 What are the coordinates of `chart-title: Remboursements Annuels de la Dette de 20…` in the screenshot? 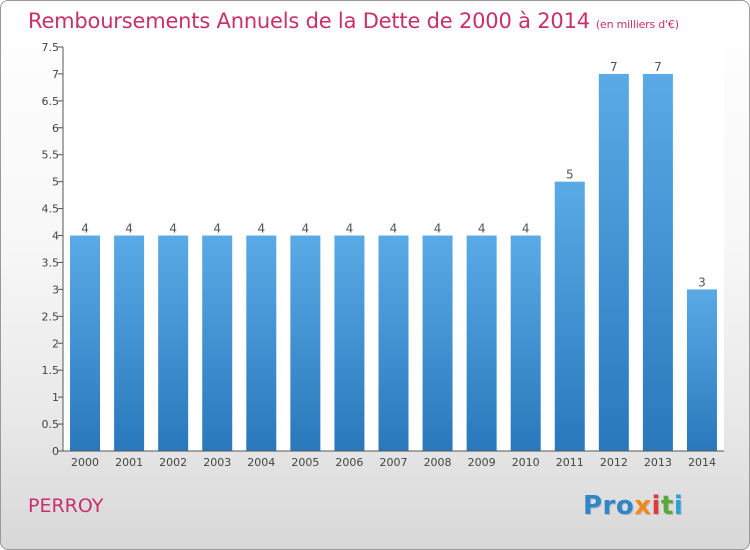 It's located at (353, 21).